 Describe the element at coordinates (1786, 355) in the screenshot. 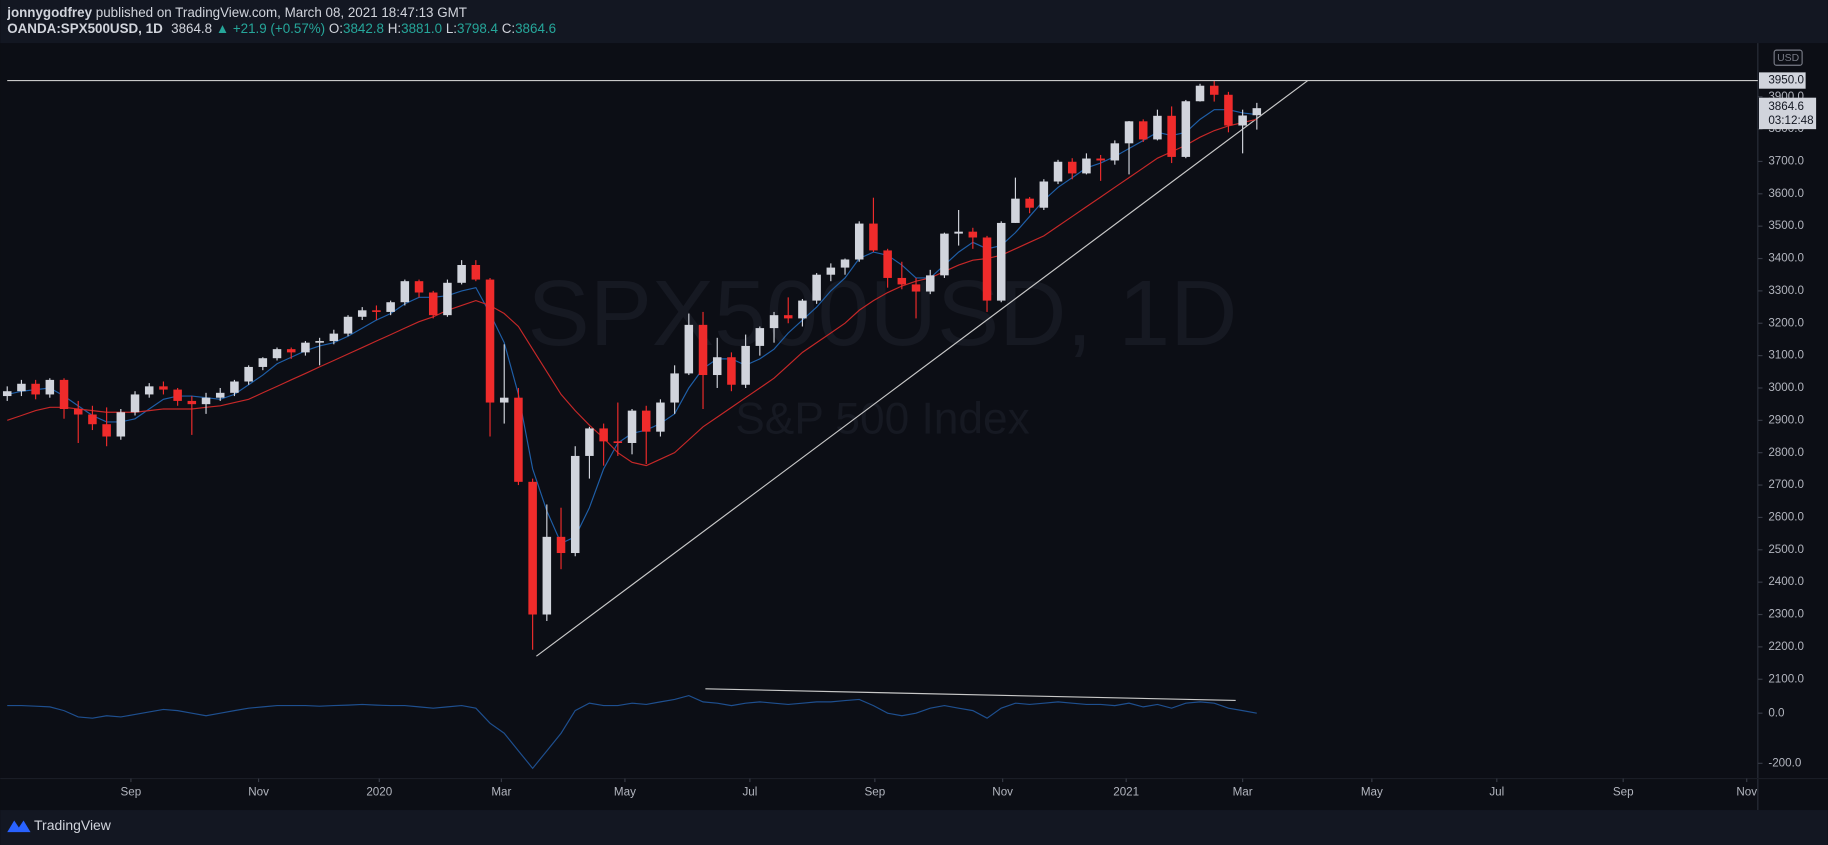

I see `y-tick-label: 3100.0` at that location.